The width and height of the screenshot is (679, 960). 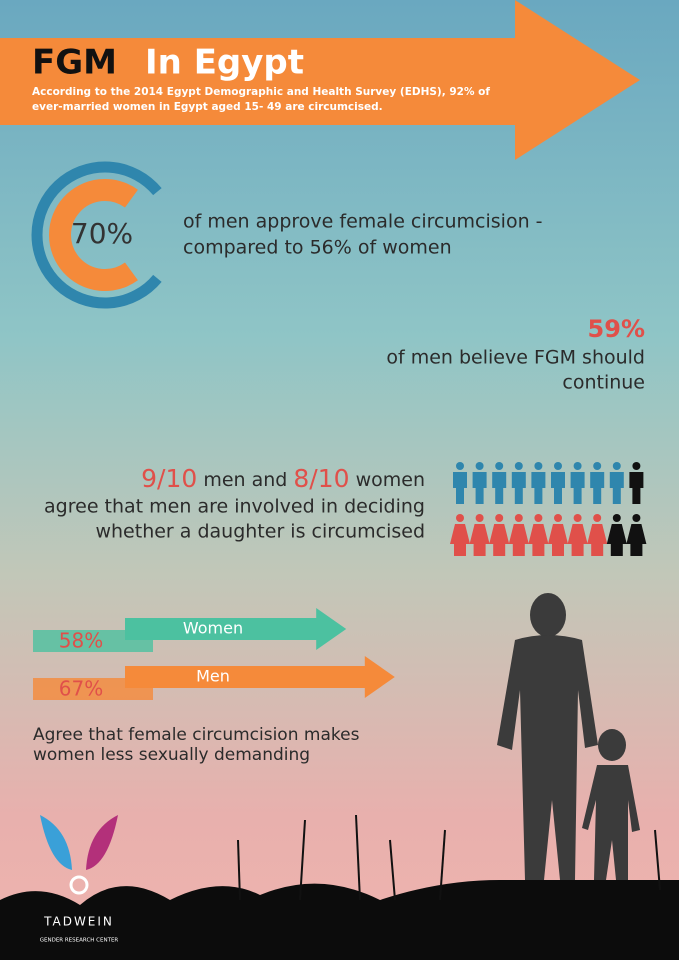 What do you see at coordinates (79, 879) in the screenshot?
I see `logo: TADWEIN GENDER RESEARCH CENTER` at bounding box center [79, 879].